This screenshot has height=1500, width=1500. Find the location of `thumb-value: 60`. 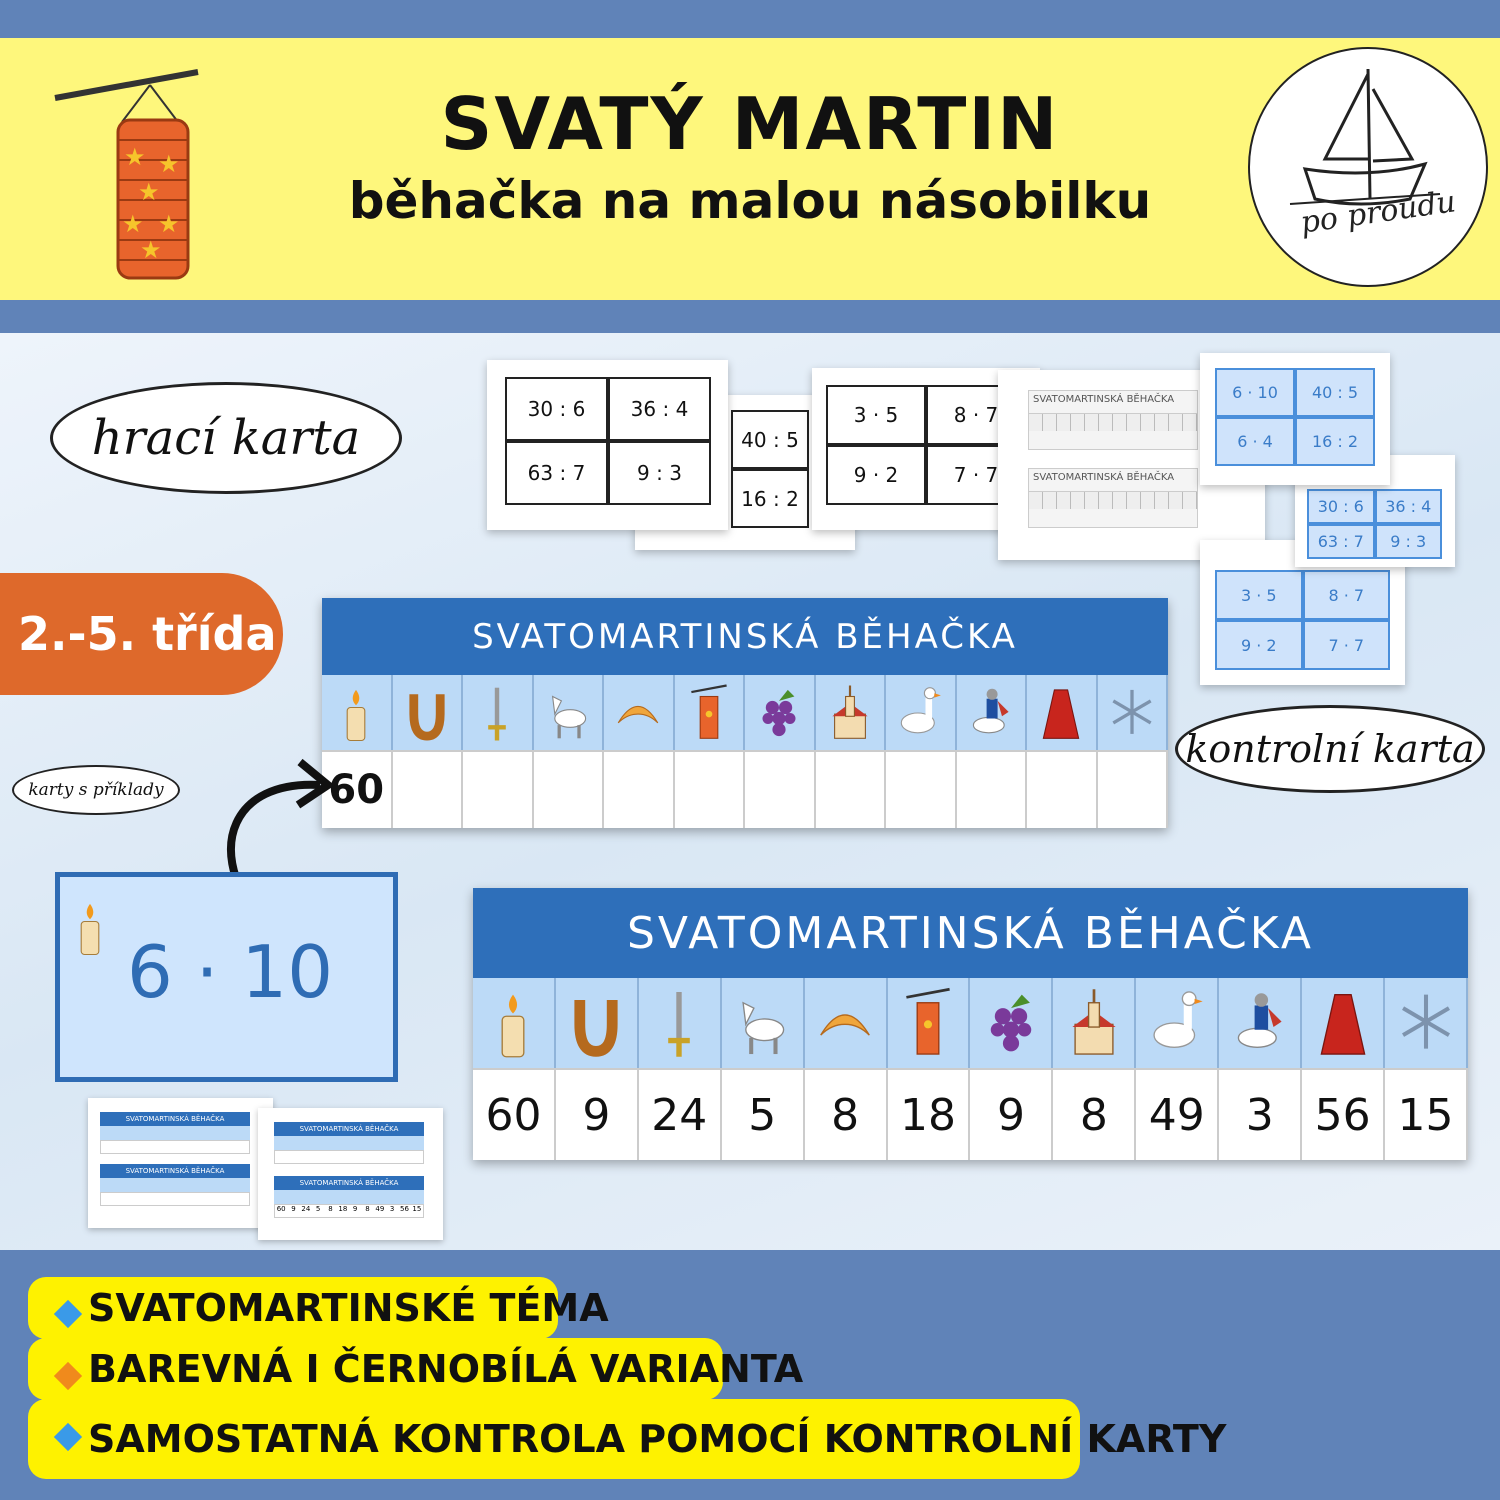

thumb-value: 60 is located at coordinates (281, 1209).